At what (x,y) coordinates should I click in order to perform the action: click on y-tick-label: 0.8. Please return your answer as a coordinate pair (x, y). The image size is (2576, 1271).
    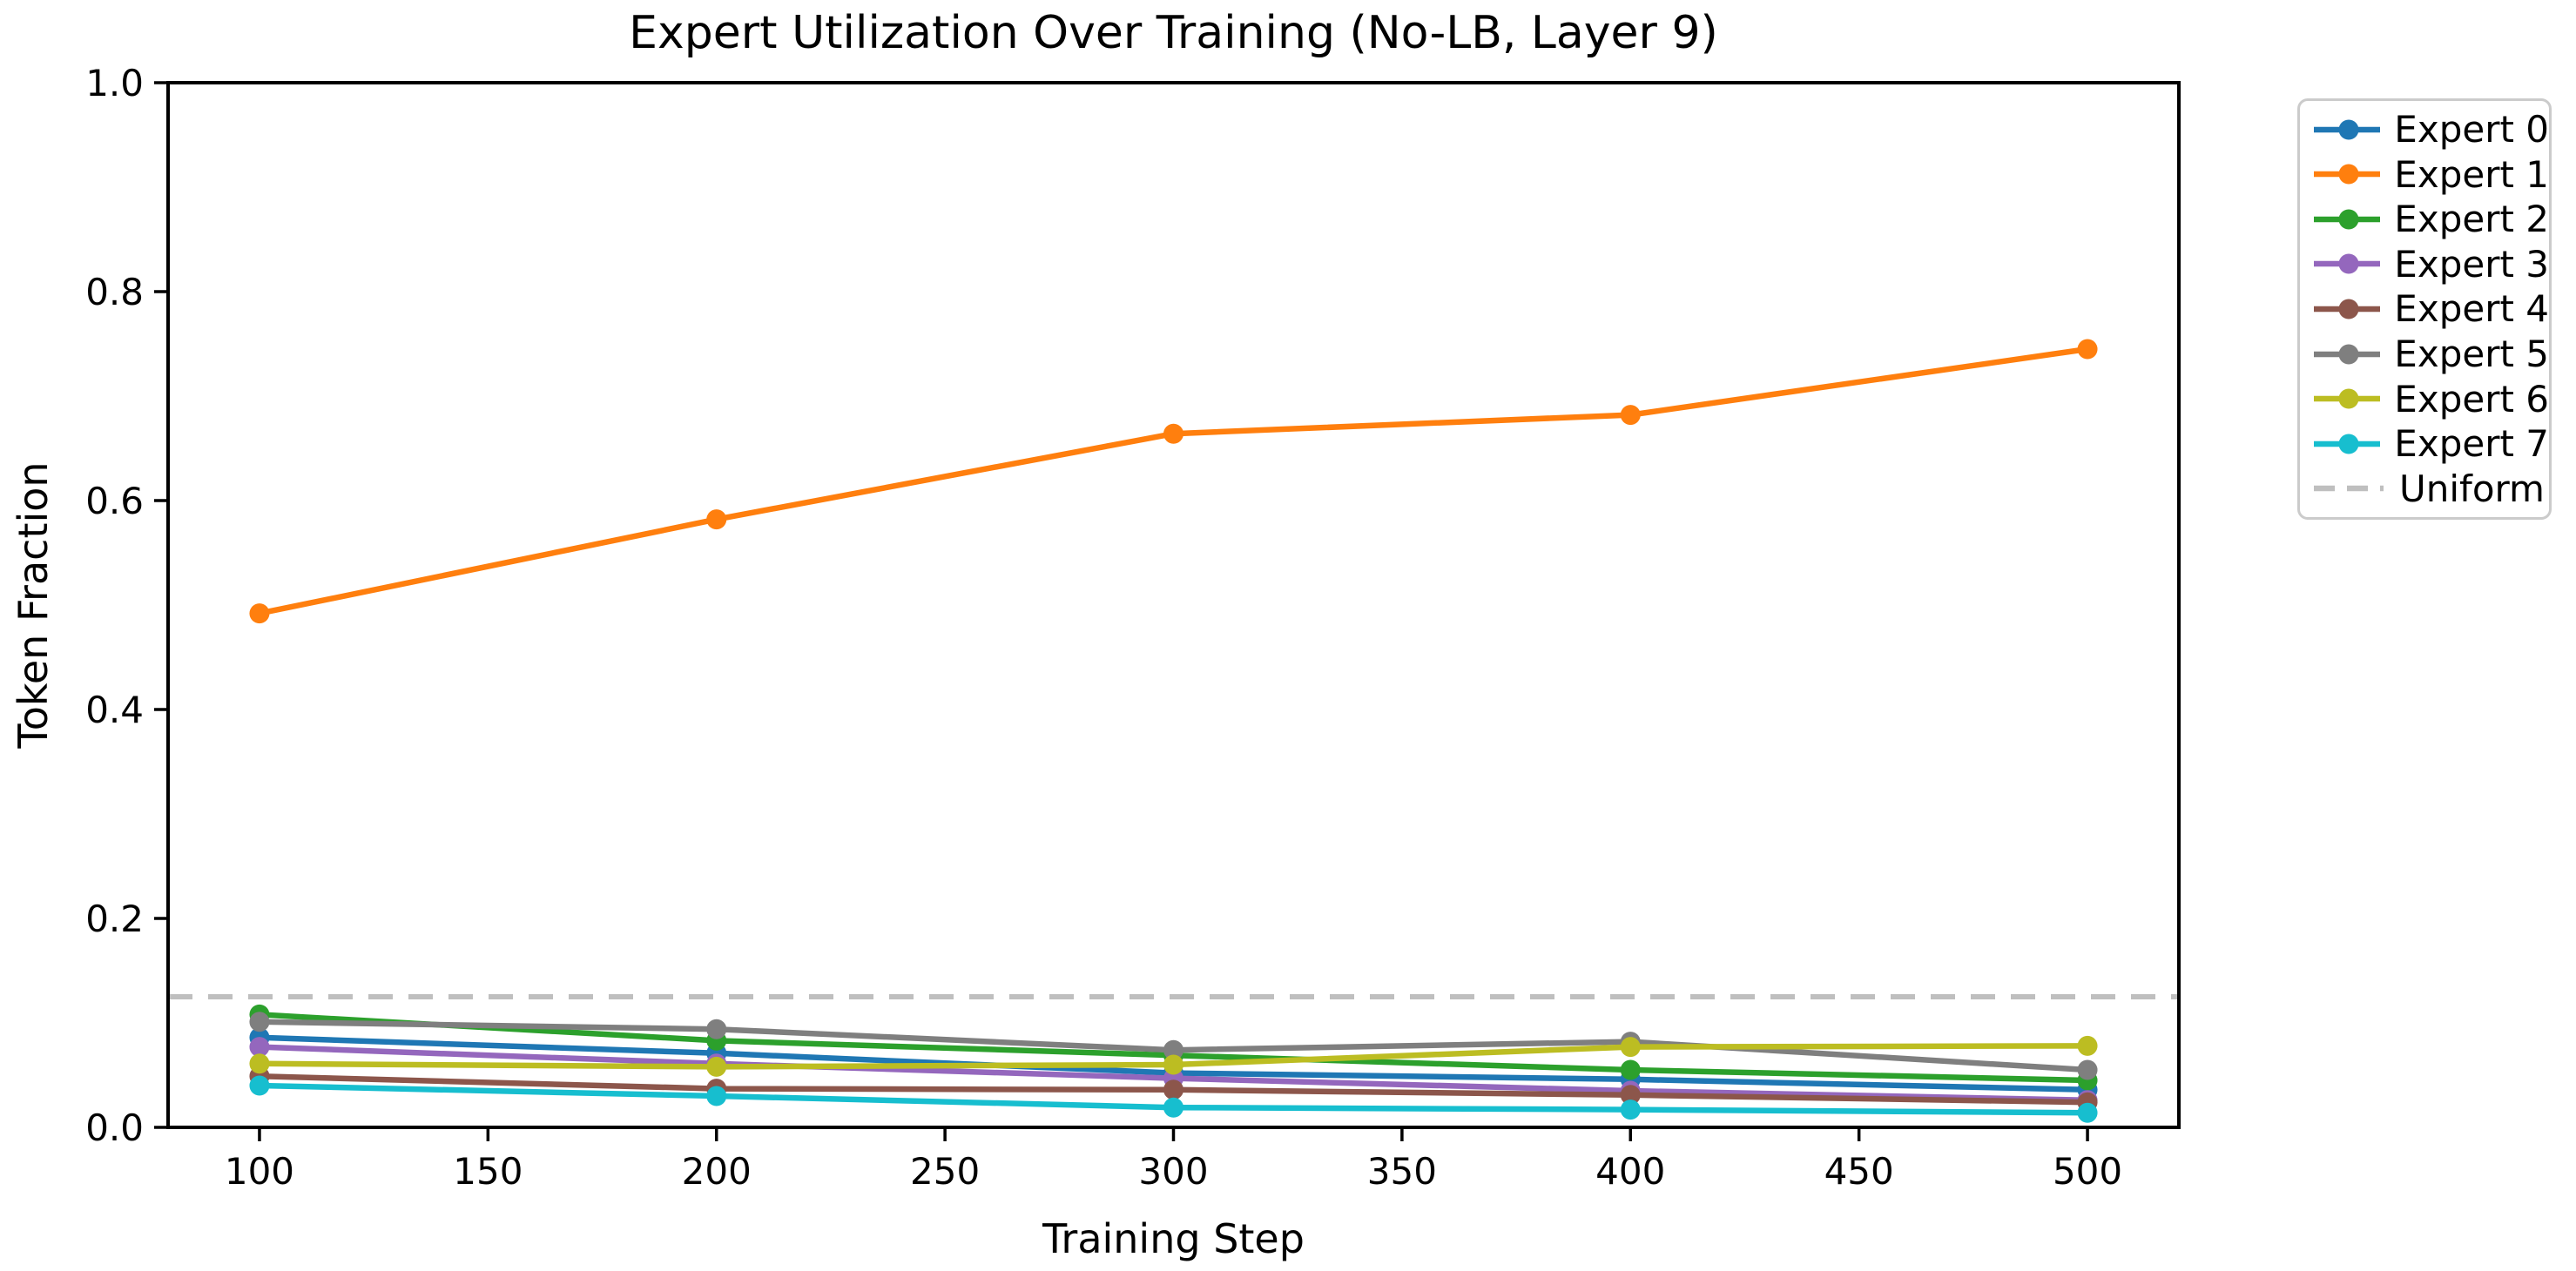
    Looking at the image, I should click on (114, 292).